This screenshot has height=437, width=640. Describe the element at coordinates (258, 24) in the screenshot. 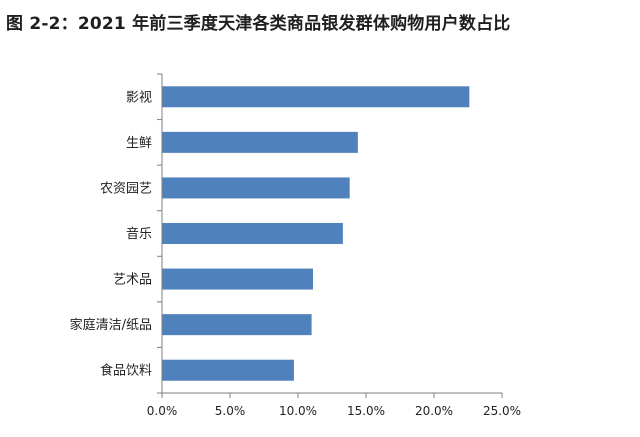

I see `chart-title: 图 2-2：2021 年前三季度天津各类商品银发群体购物用户数占比` at that location.